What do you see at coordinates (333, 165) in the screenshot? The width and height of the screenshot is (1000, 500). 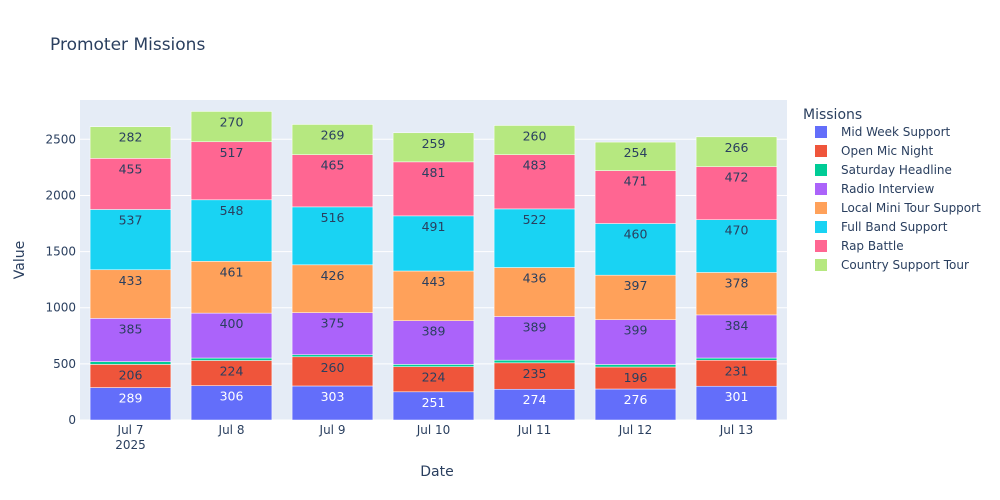 I see `bar-value-label: 465` at bounding box center [333, 165].